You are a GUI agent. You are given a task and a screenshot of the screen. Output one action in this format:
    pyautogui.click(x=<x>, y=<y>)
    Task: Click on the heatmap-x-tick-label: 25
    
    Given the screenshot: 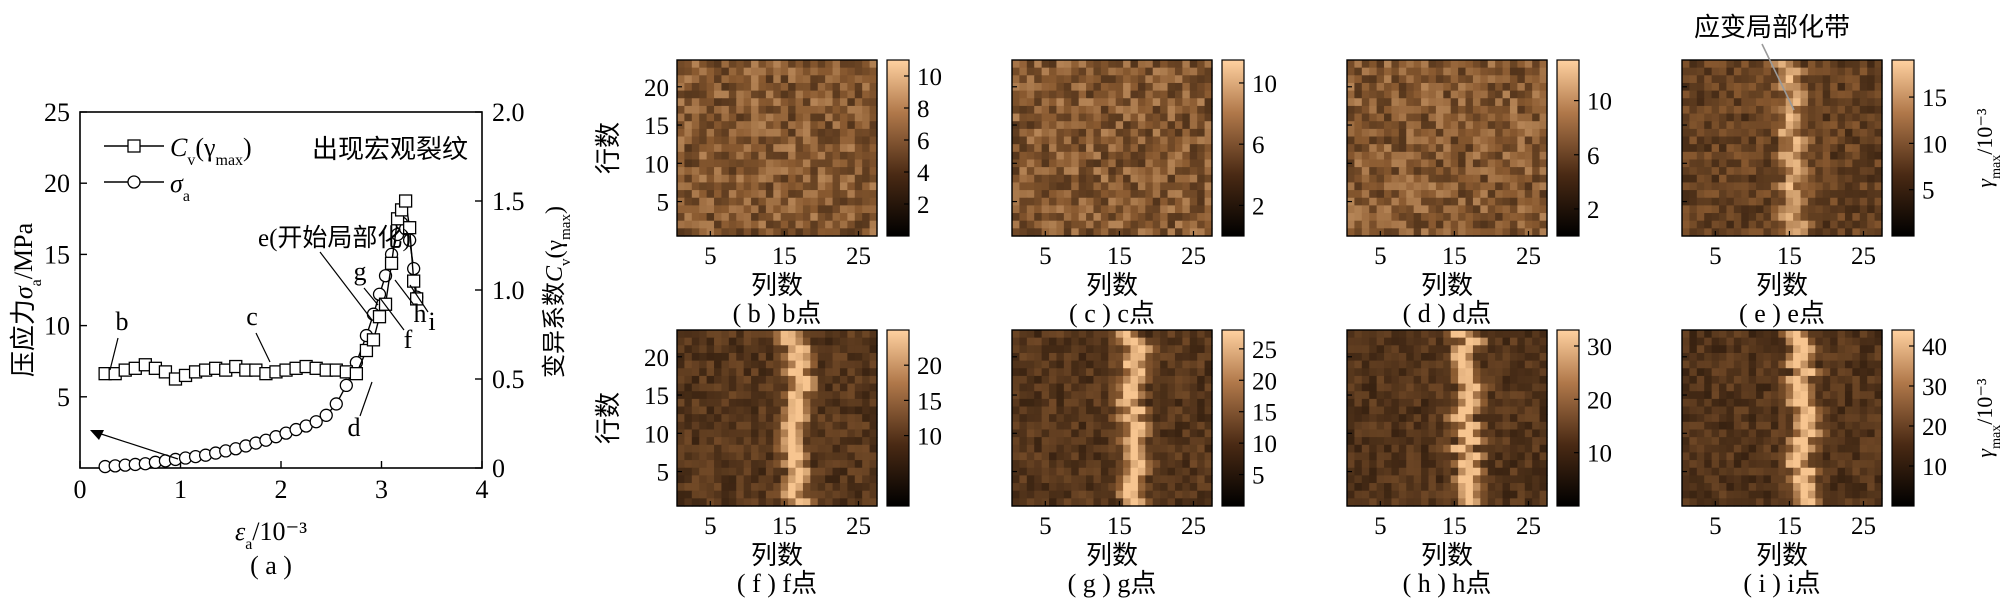 What is the action you would take?
    pyautogui.click(x=1528, y=526)
    